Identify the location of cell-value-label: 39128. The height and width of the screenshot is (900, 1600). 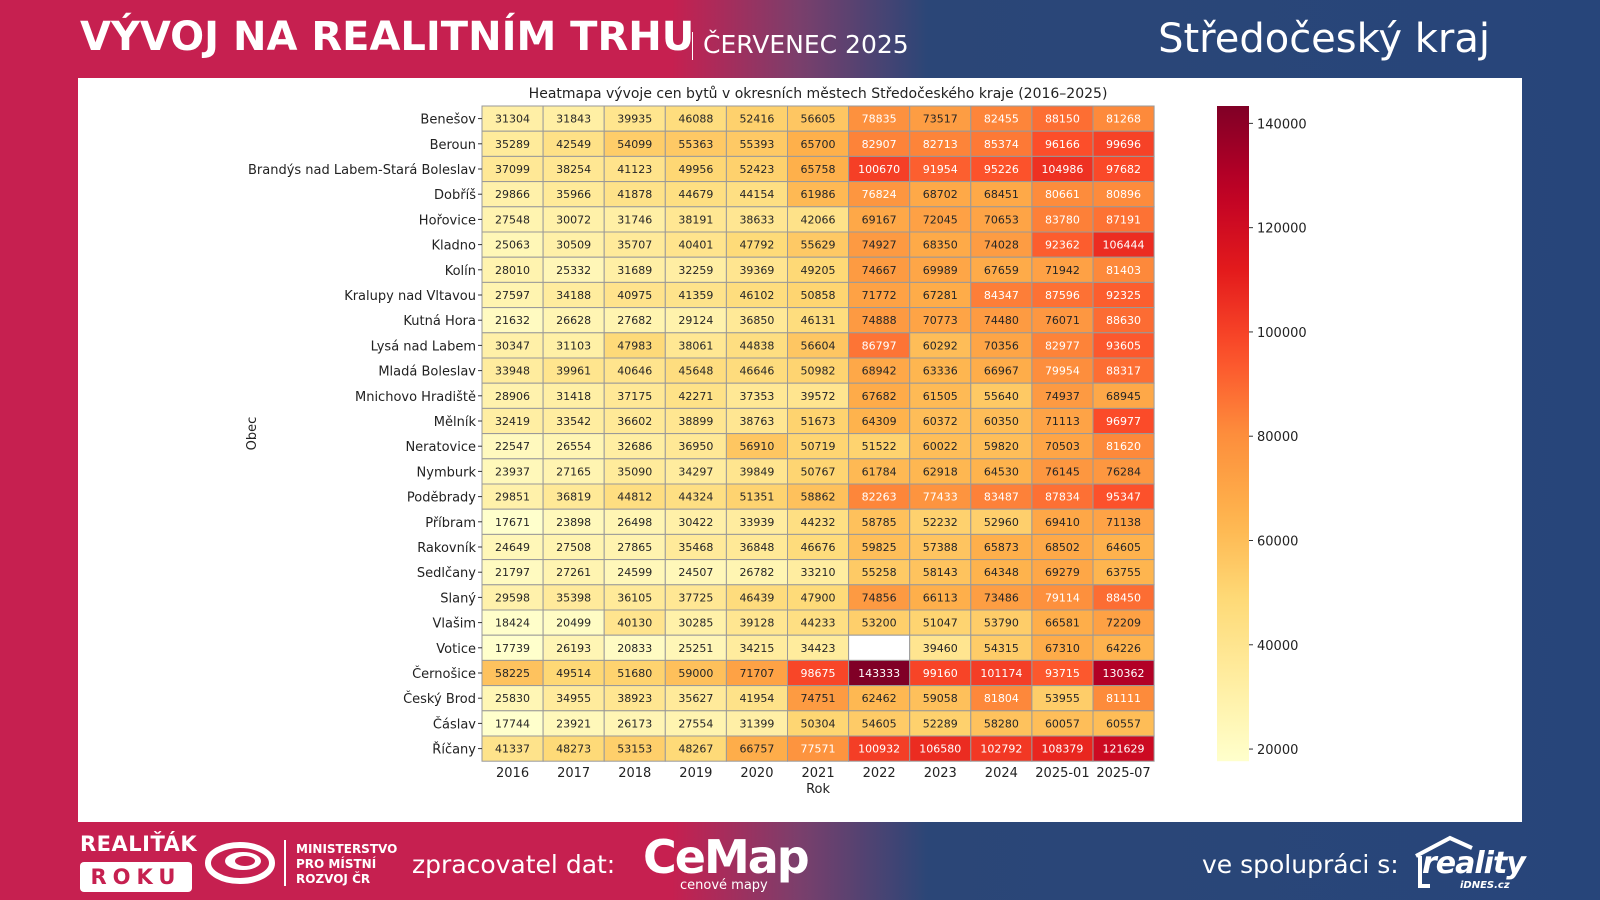
(756, 623).